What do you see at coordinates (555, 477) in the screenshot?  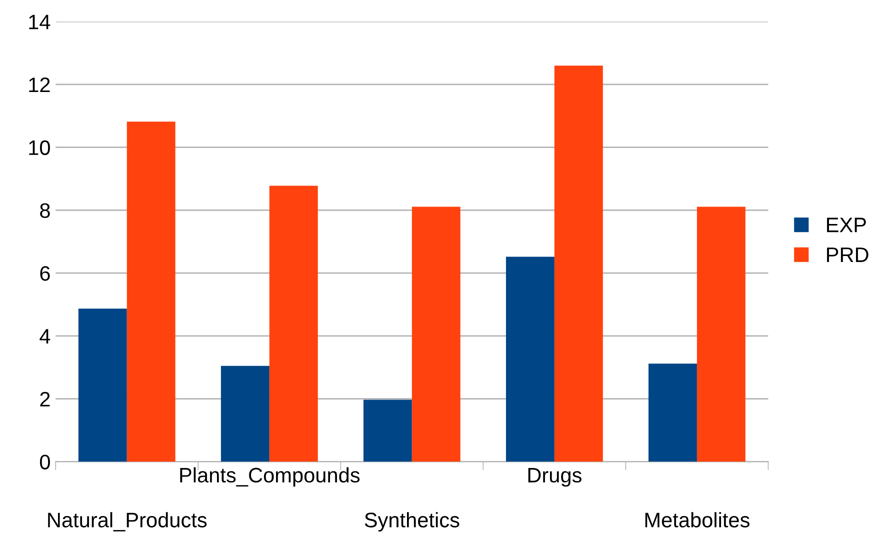 I see `x-tick-label: Drugs` at bounding box center [555, 477].